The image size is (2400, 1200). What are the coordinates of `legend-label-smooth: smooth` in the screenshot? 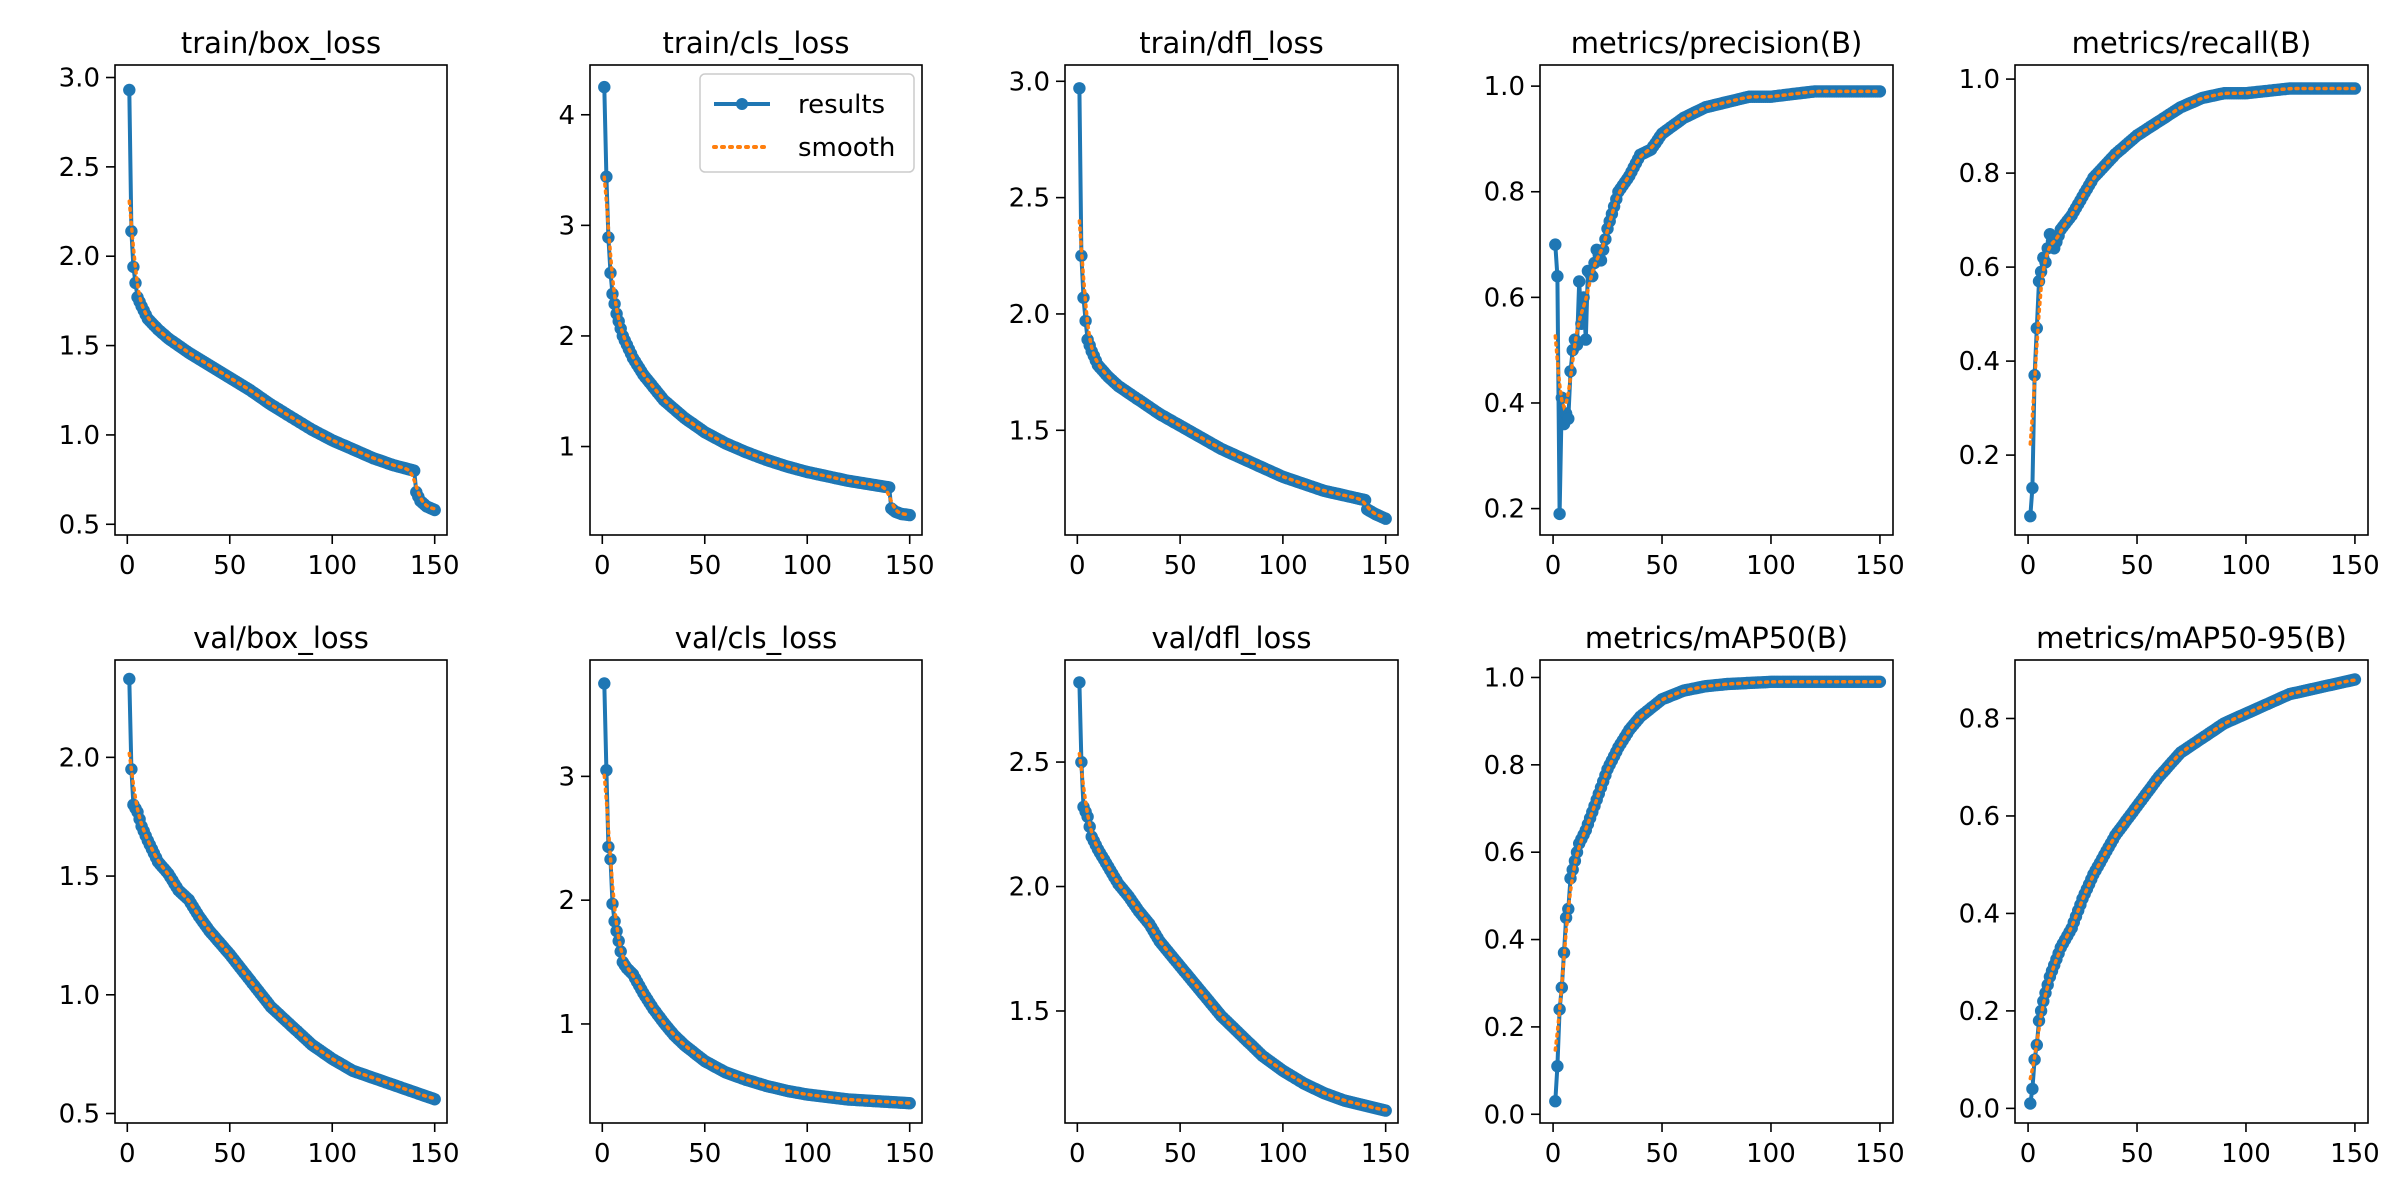 It's located at (846, 148).